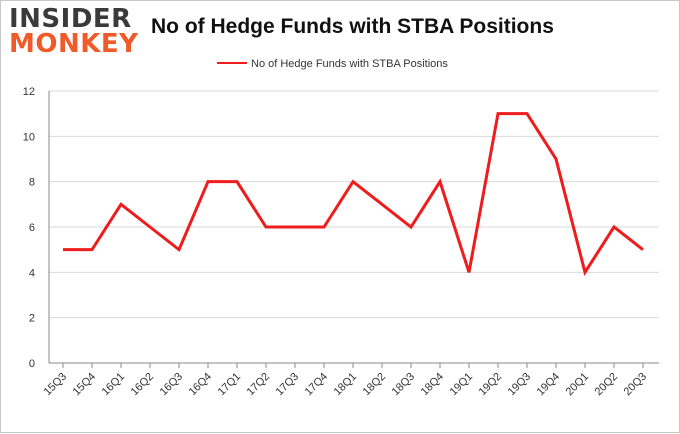 This screenshot has width=680, height=434. What do you see at coordinates (56, 385) in the screenshot?
I see `x-tick-label: 15Q3` at bounding box center [56, 385].